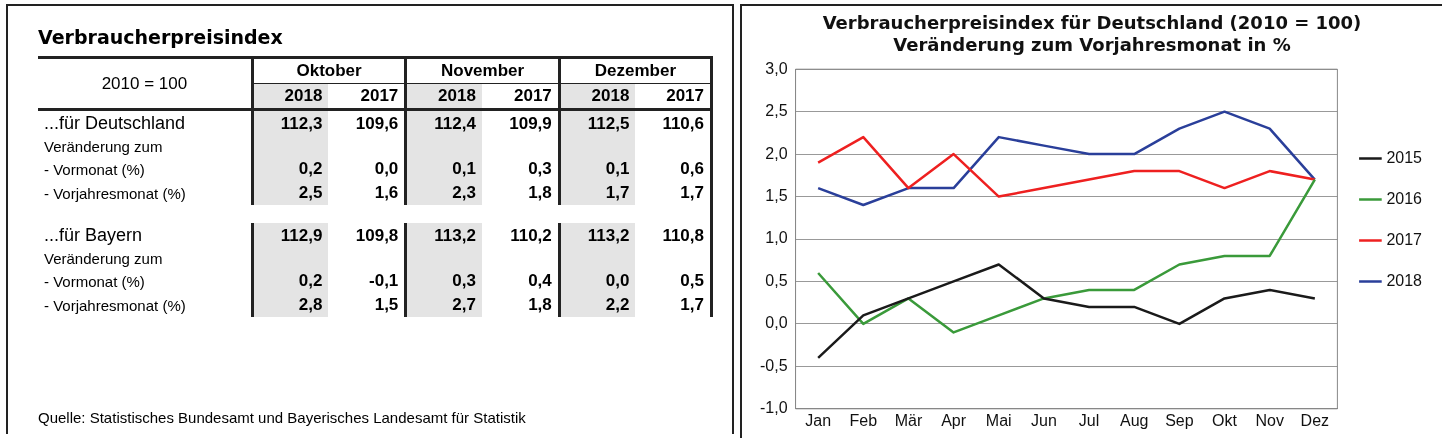 The height and width of the screenshot is (438, 1448). Describe the element at coordinates (301, 123) in the screenshot. I see `text: 112,3` at that location.